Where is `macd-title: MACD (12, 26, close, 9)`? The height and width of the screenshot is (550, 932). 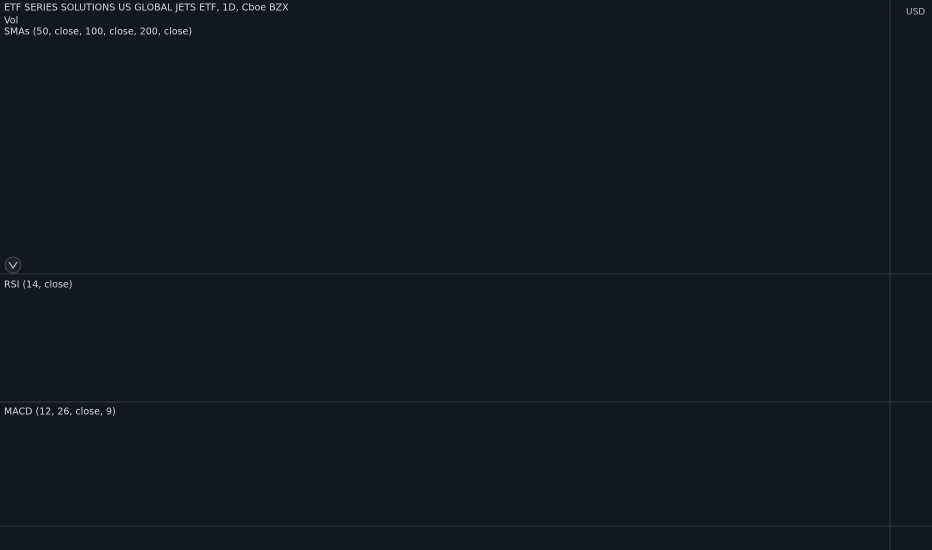
macd-title: MACD (12, 26, close, 9) is located at coordinates (60, 412).